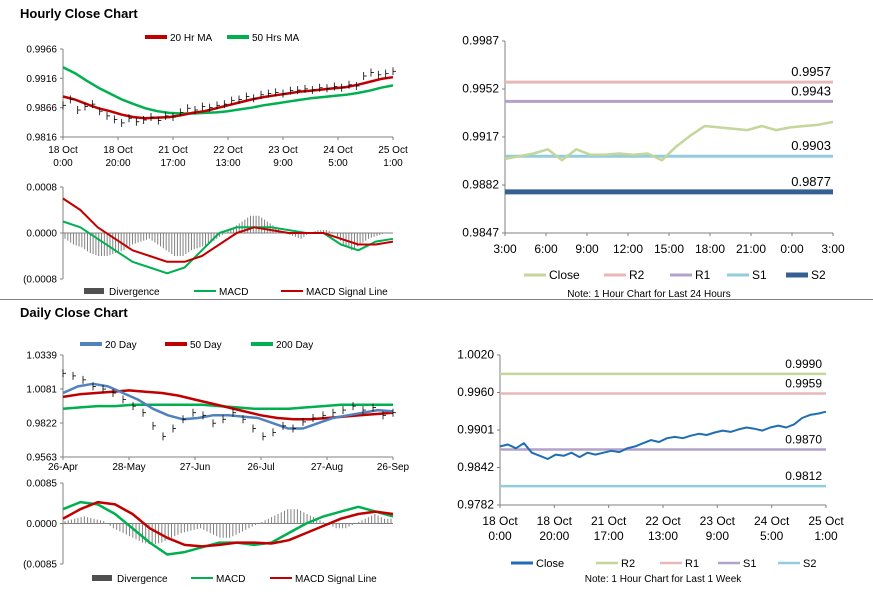 The height and width of the screenshot is (601, 873). What do you see at coordinates (63, 163) in the screenshot?
I see `hourly-price-x-tick-time: 0:00` at bounding box center [63, 163].